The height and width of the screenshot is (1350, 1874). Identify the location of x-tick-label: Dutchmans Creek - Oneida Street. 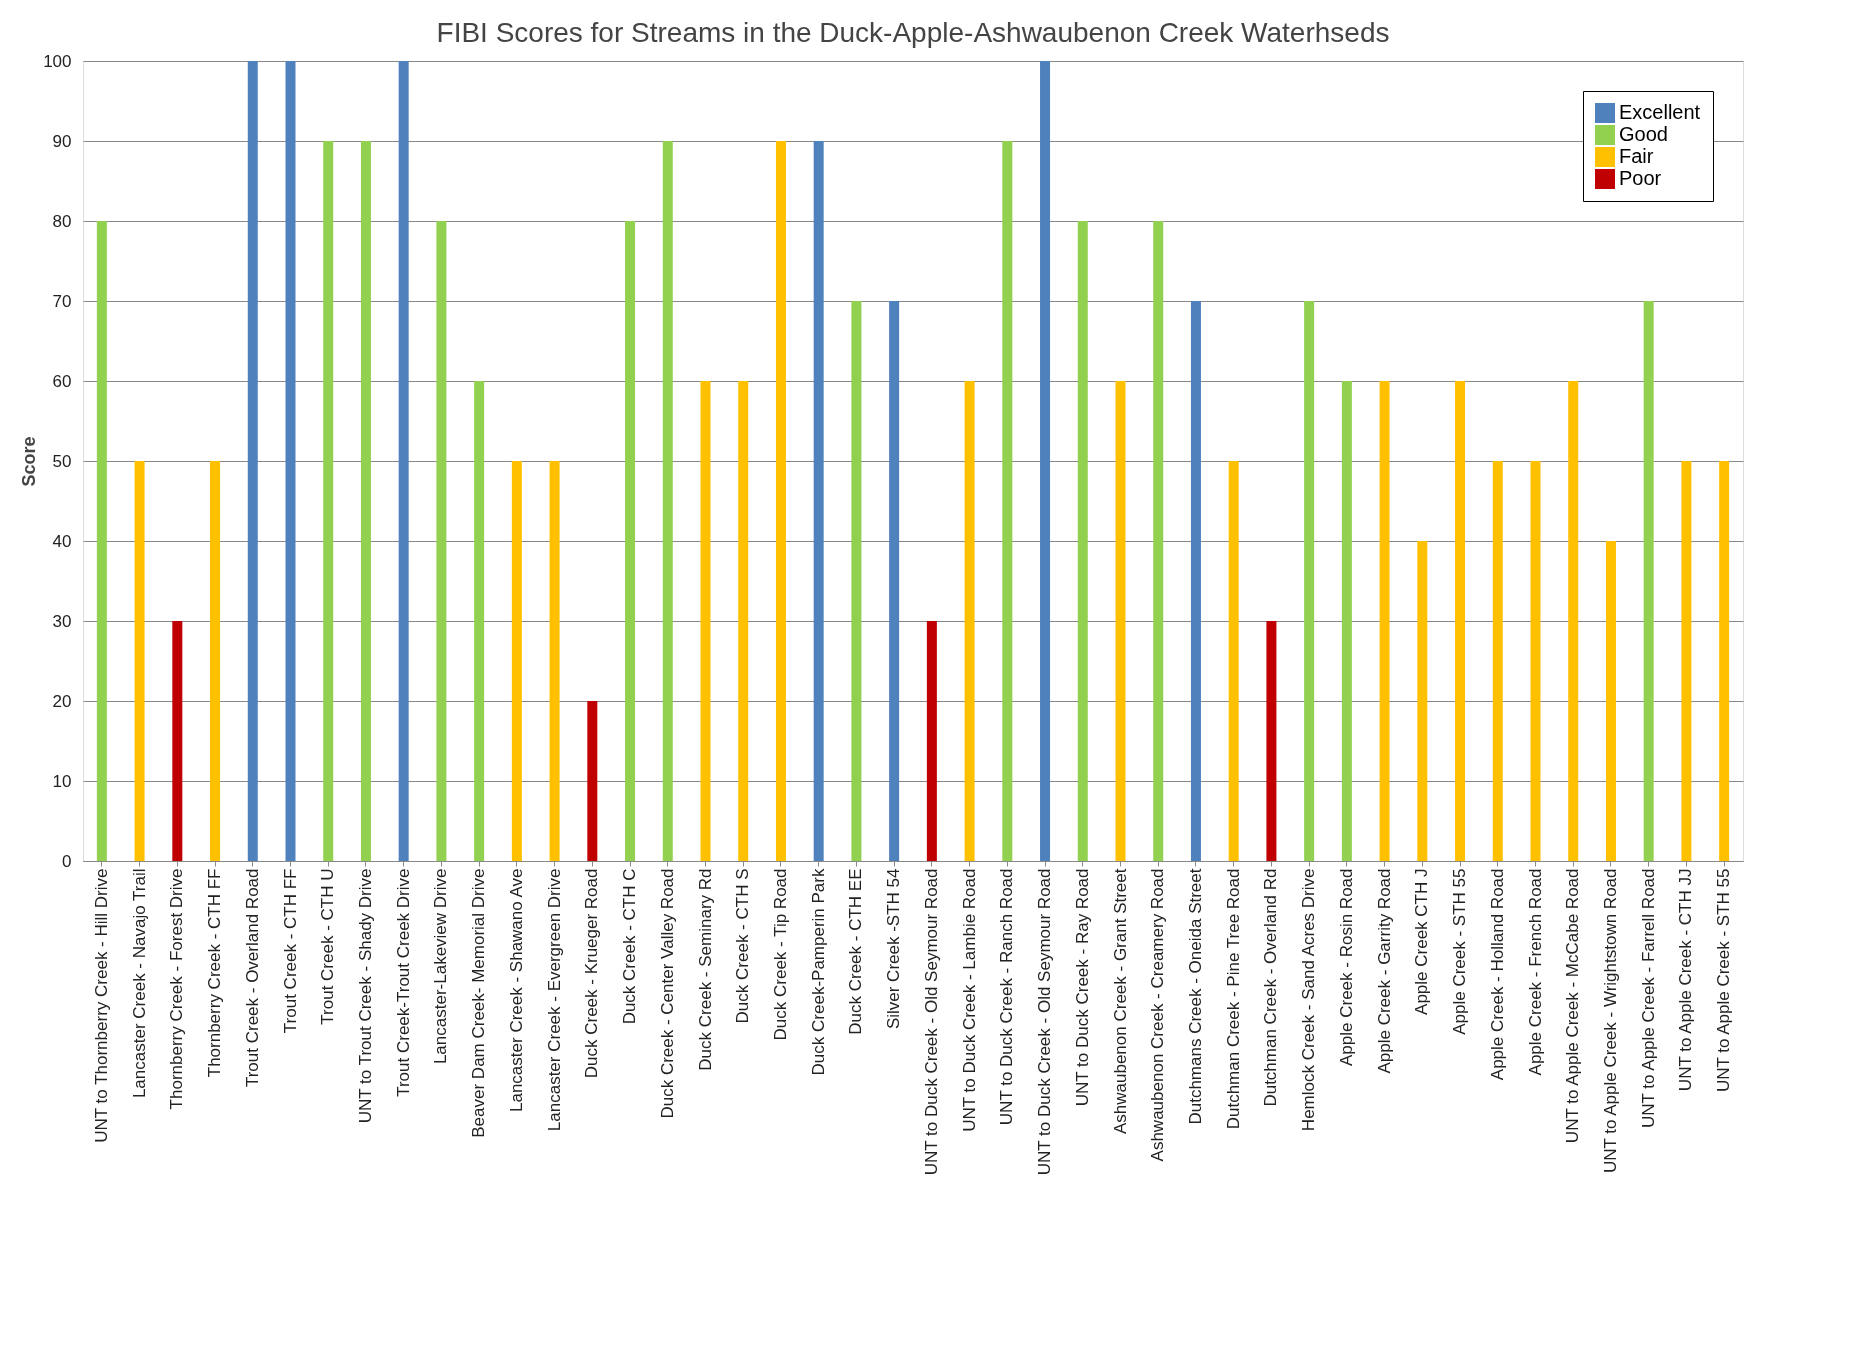
(1195, 996).